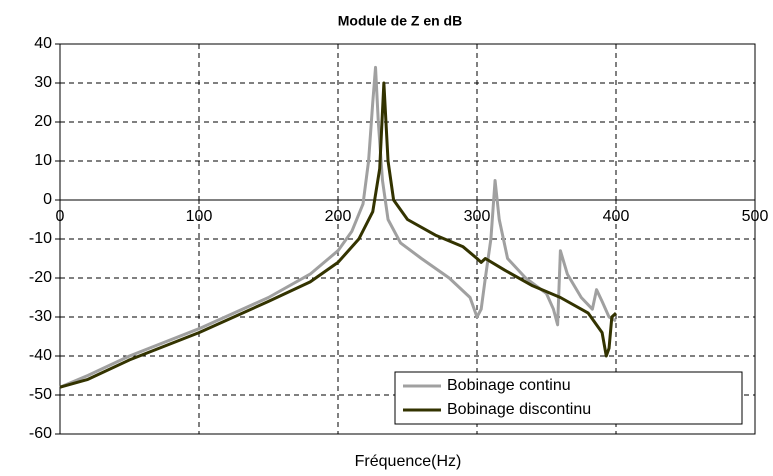 Image resolution: width=773 pixels, height=476 pixels. I want to click on x-tick-label: 100, so click(199, 216).